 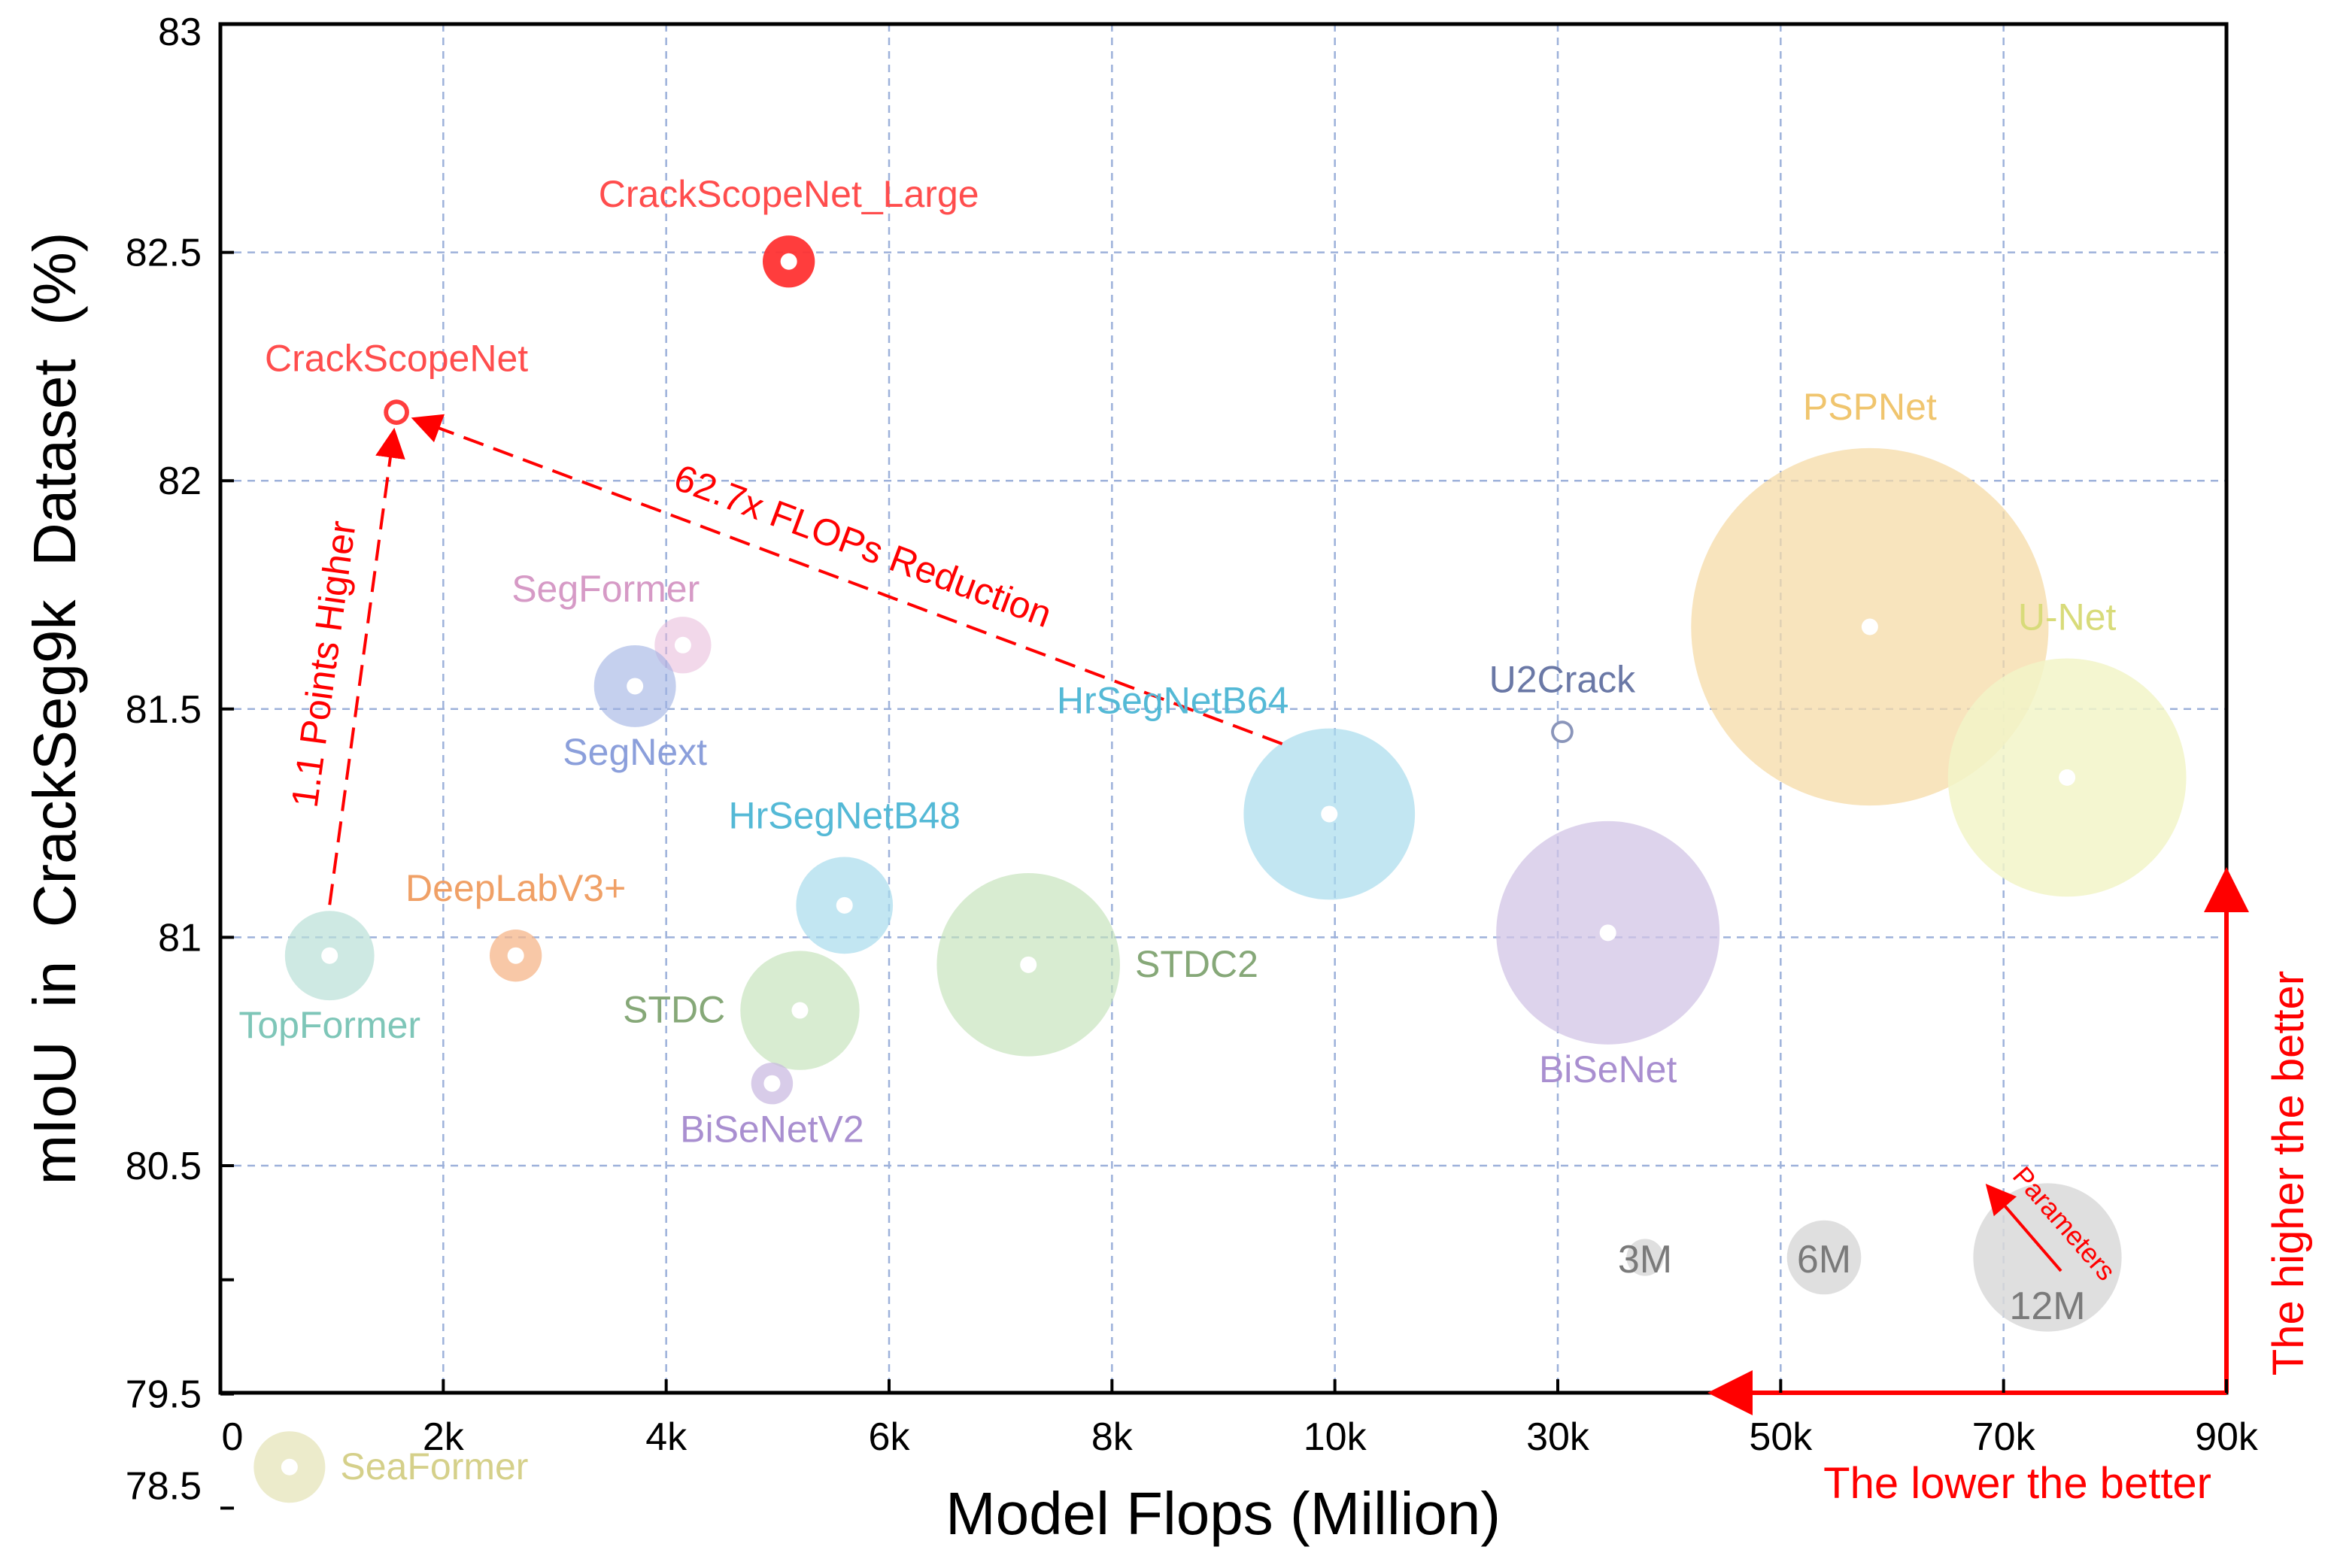 I want to click on x-tick-label: 90k, so click(x=2227, y=1437).